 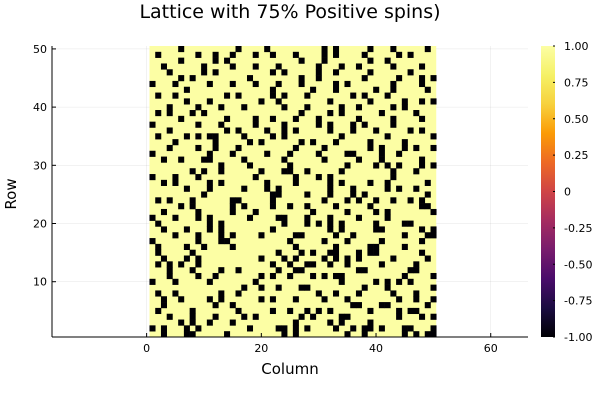 What do you see at coordinates (576, 155) in the screenshot?
I see `colorbar-tick-label: 0.25` at bounding box center [576, 155].